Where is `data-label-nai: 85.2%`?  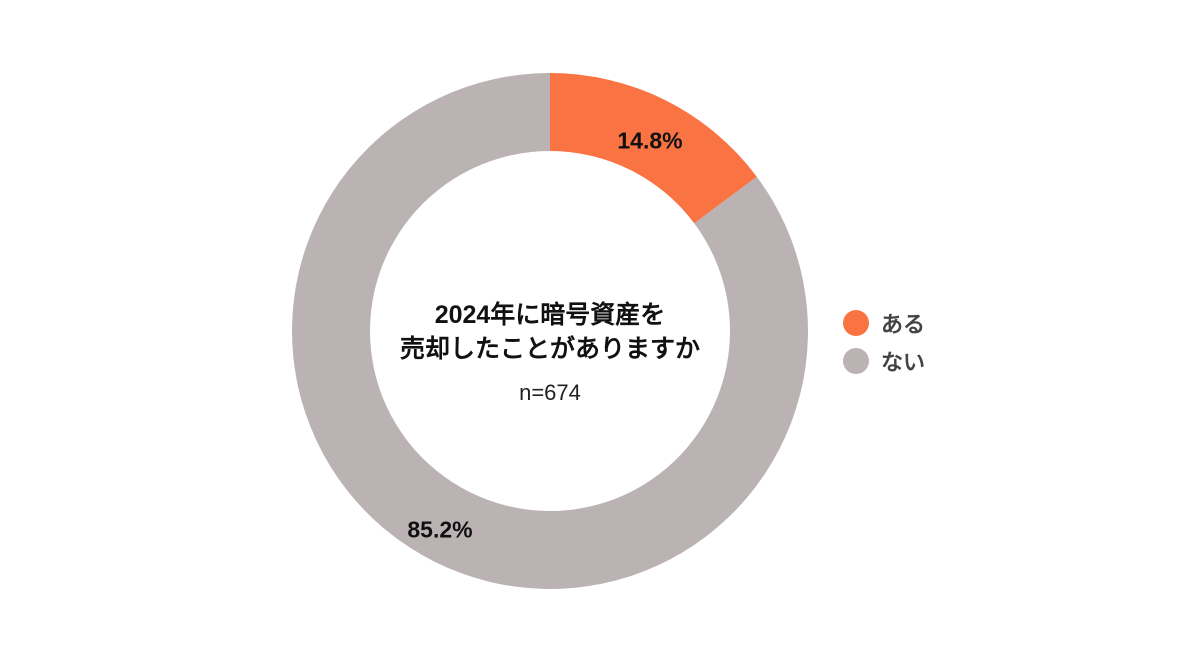
data-label-nai: 85.2% is located at coordinates (440, 529).